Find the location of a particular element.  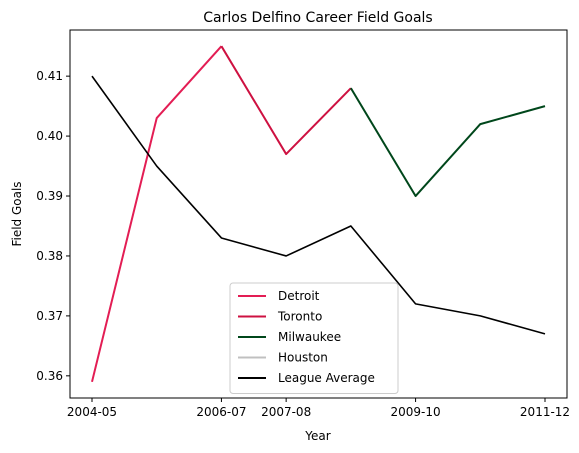

y-tick-label: 0.37 is located at coordinates (49, 316).